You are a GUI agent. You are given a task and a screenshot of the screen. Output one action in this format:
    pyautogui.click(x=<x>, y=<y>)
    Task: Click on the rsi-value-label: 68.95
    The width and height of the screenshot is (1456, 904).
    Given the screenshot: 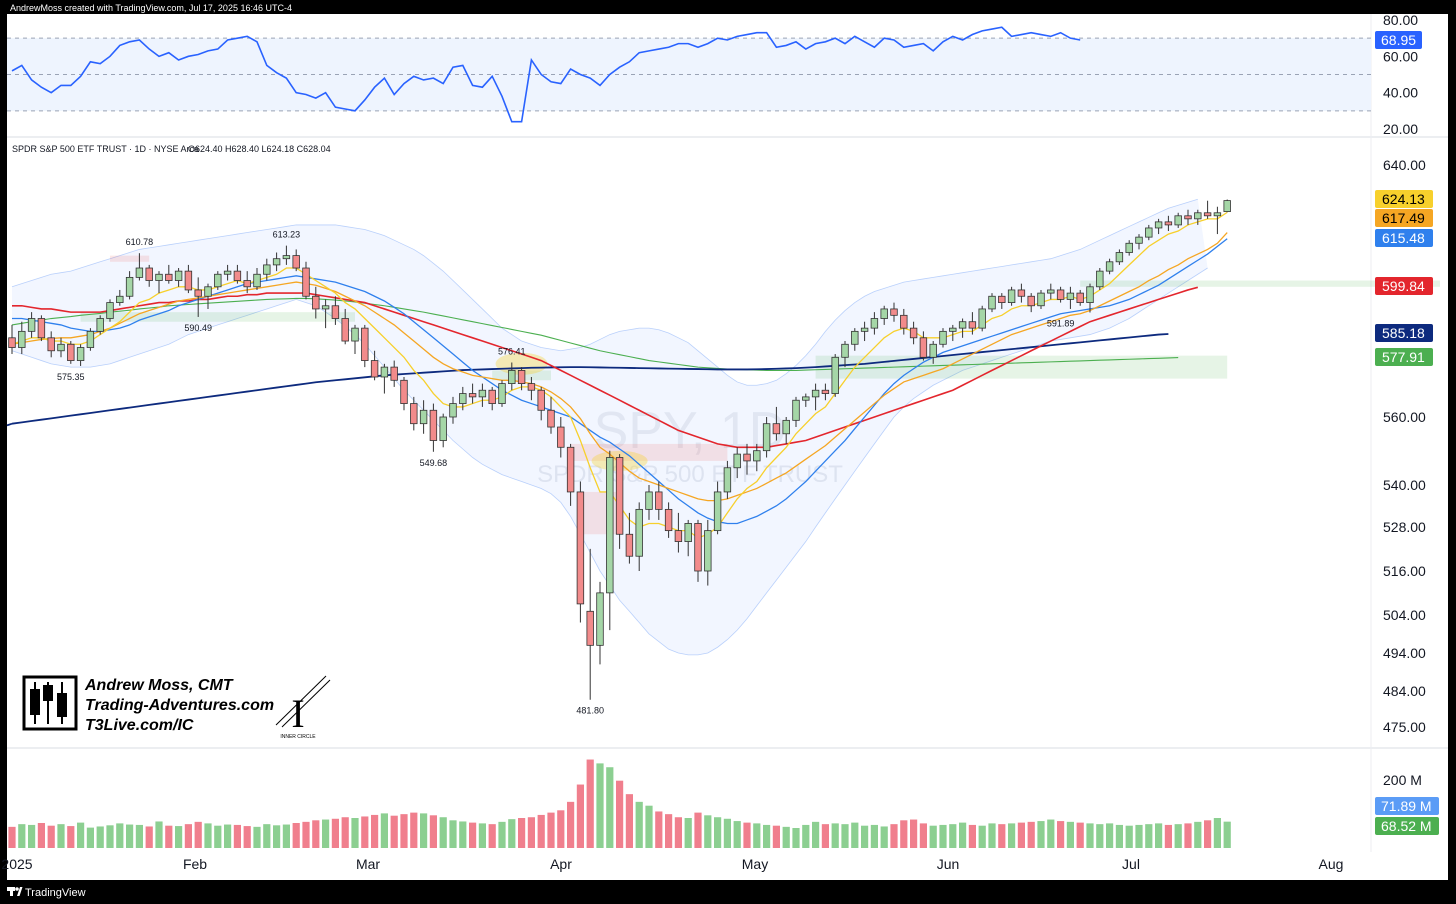 What is the action you would take?
    pyautogui.click(x=1398, y=40)
    